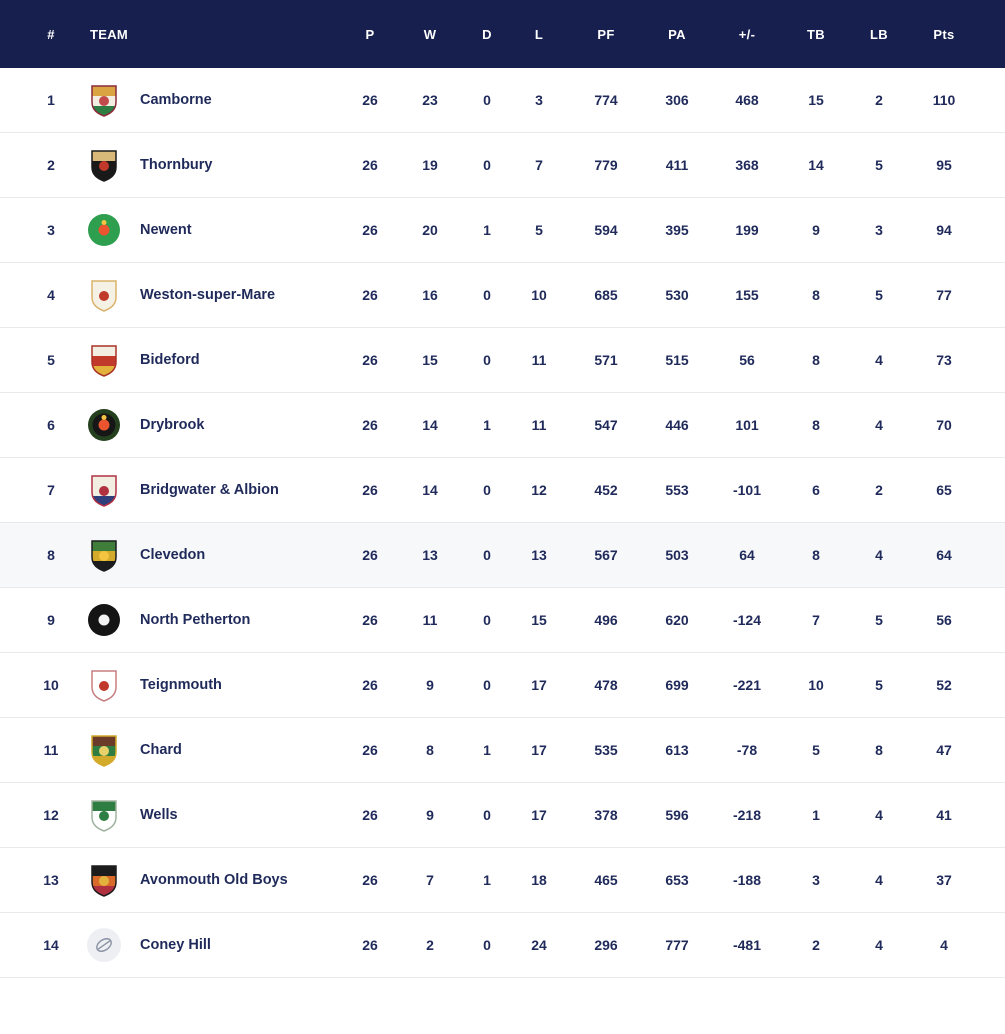 This screenshot has width=1005, height=1034. Describe the element at coordinates (430, 945) in the screenshot. I see `won-value: 2` at that location.